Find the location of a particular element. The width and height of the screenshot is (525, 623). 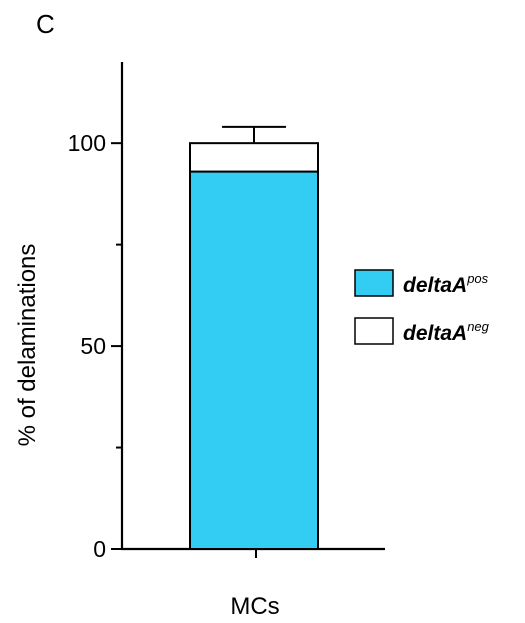

panel-label: C is located at coordinates (45, 24).